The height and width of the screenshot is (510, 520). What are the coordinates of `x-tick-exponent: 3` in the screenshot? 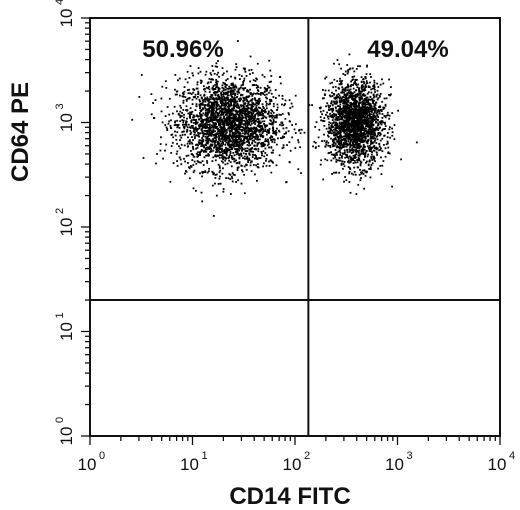 It's located at (410, 456).